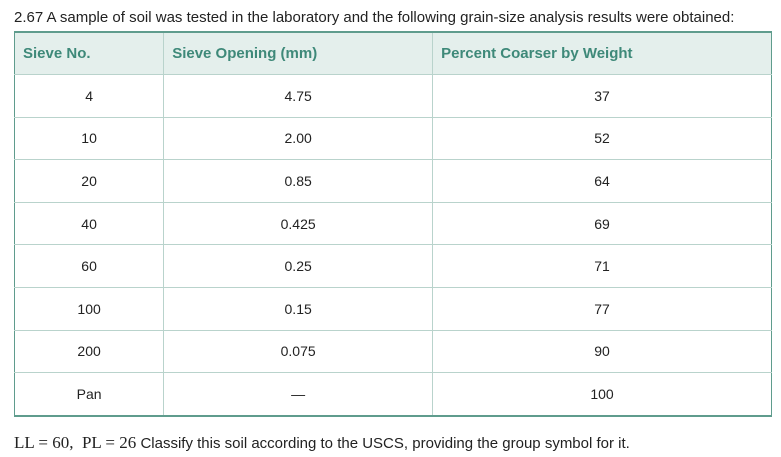  What do you see at coordinates (298, 181) in the screenshot?
I see `table-cell: 0.85` at bounding box center [298, 181].